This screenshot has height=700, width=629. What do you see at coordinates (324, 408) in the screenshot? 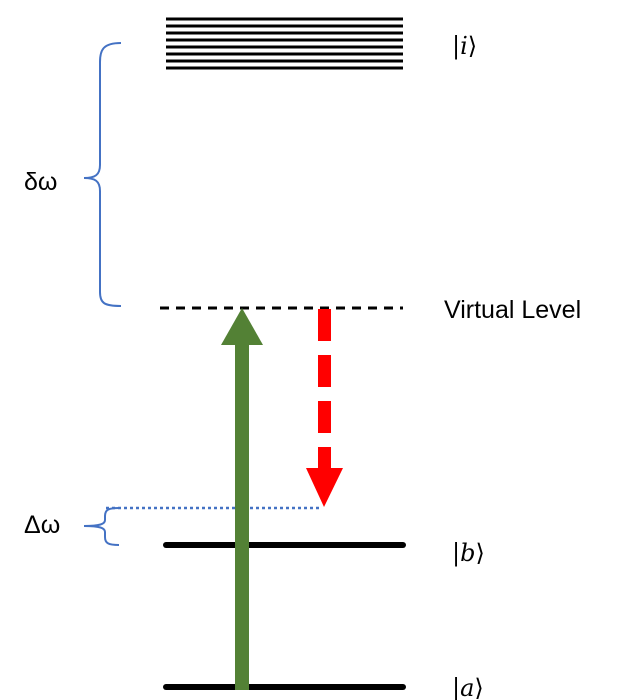
I see `stokes-arrow` at bounding box center [324, 408].